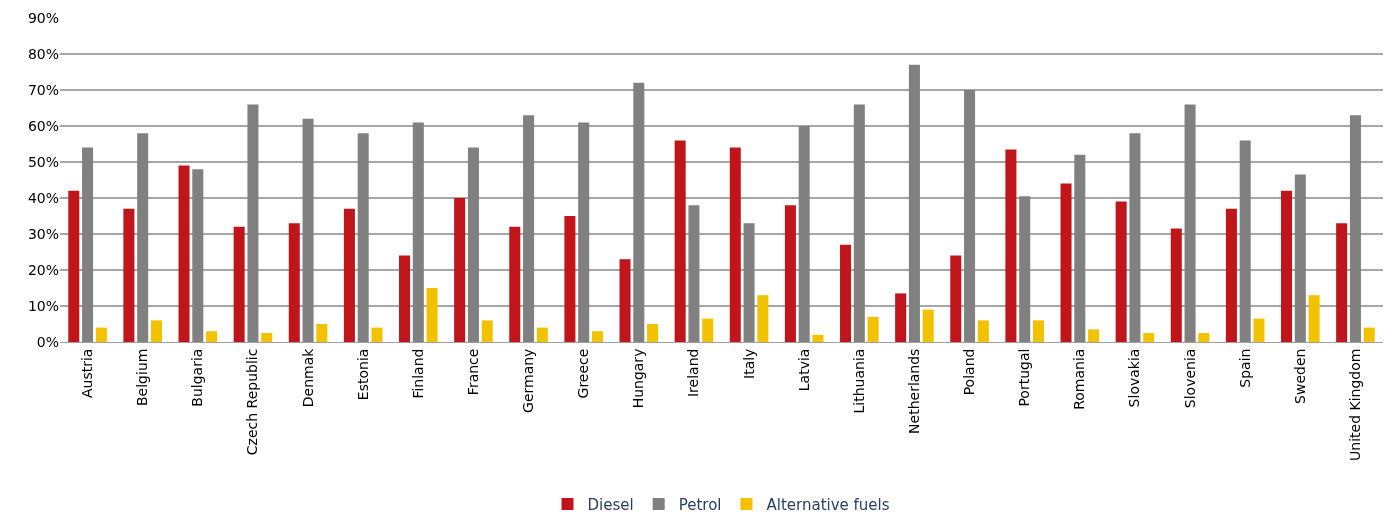 This screenshot has height=531, width=1393. Describe the element at coordinates (43, 161) in the screenshot. I see `y-tick-label: 50%` at that location.